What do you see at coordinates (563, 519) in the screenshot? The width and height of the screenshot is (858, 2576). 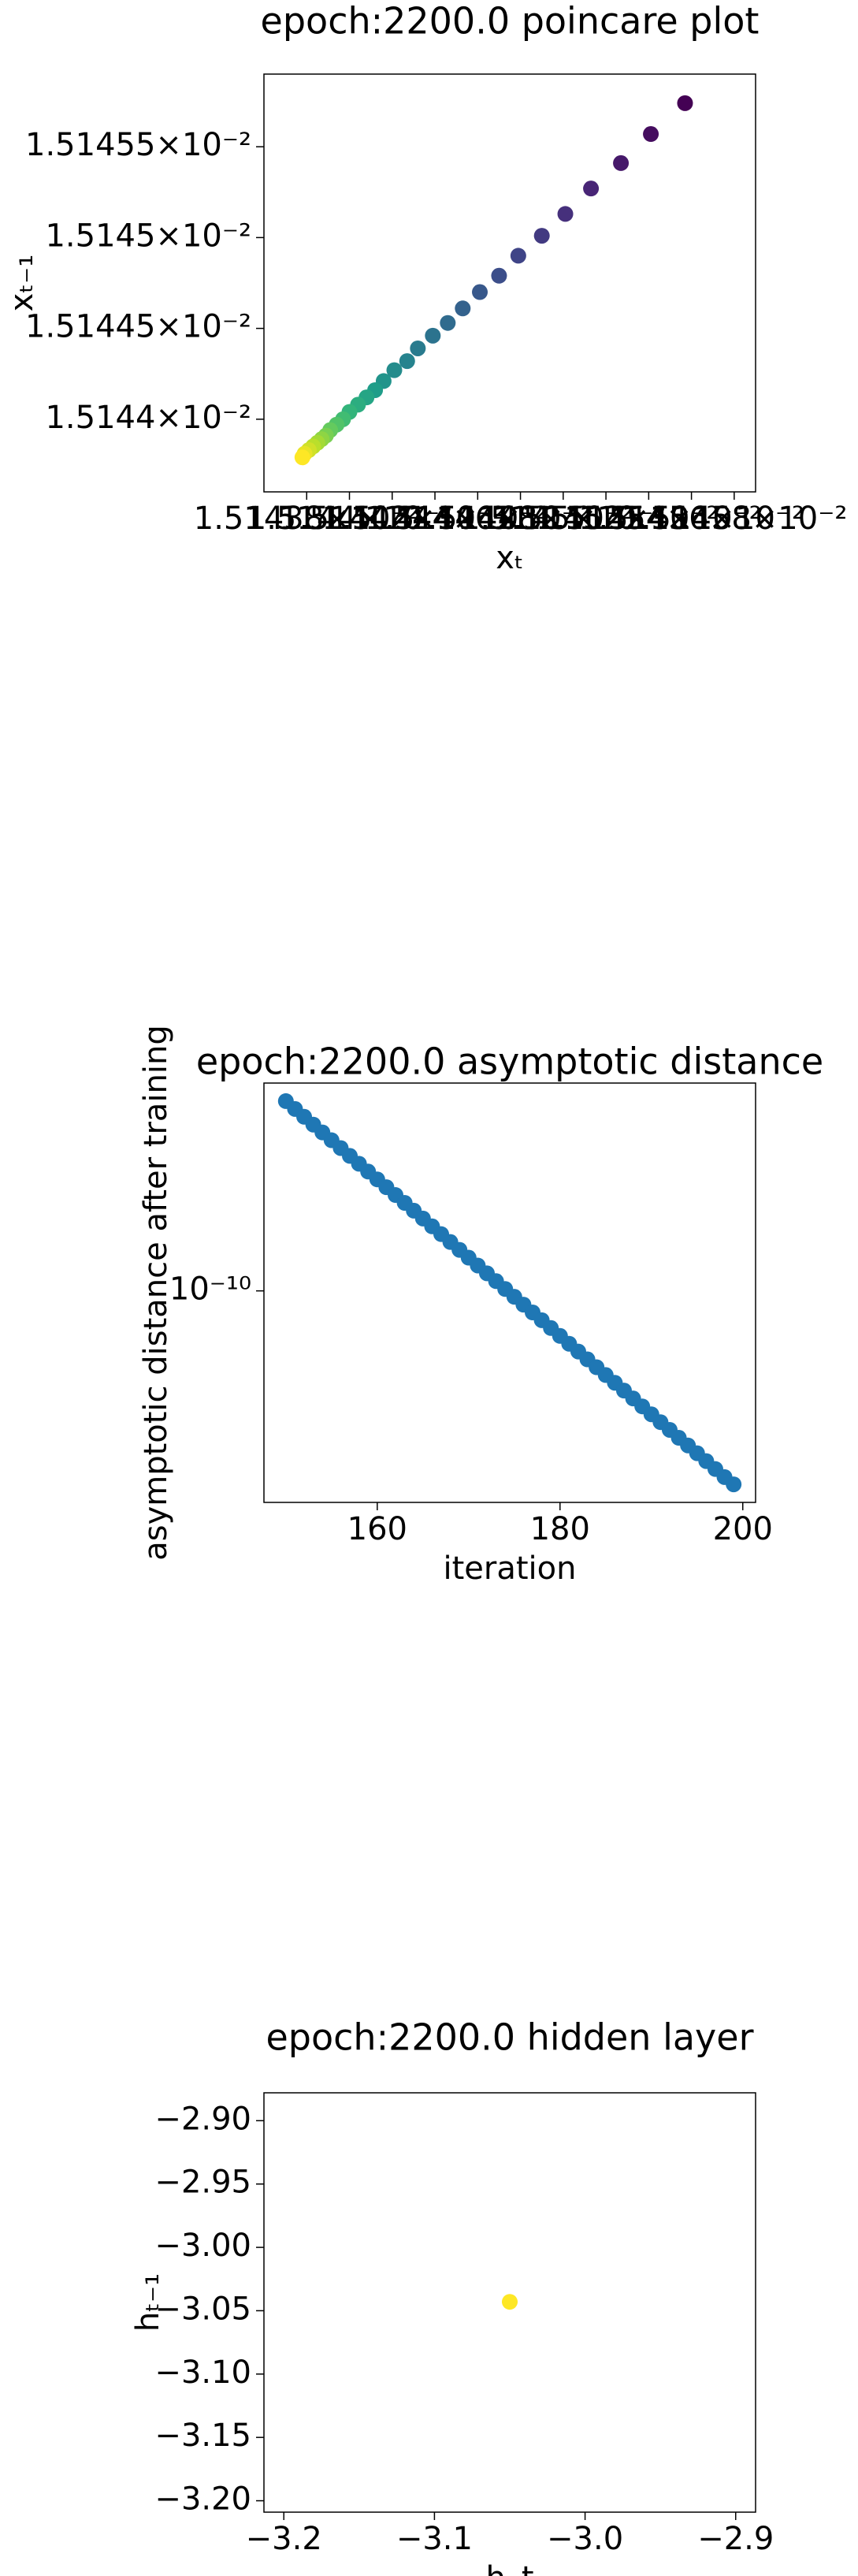 I see `x-tick-label: 1.5145×10⁻²` at bounding box center [563, 519].